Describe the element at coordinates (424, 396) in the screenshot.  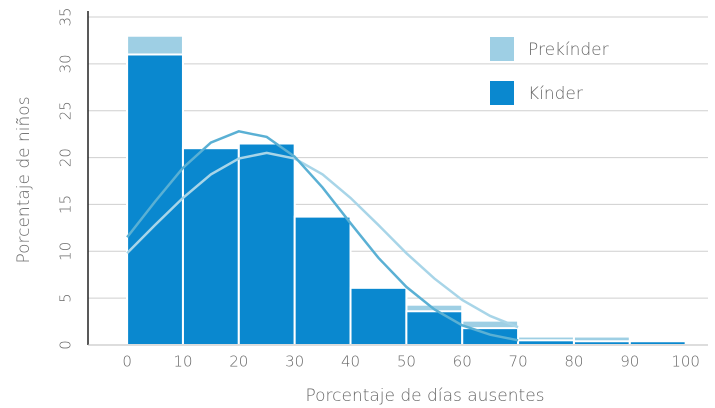
I see `x-axis-label: Porcentaje de días ausentes` at that location.